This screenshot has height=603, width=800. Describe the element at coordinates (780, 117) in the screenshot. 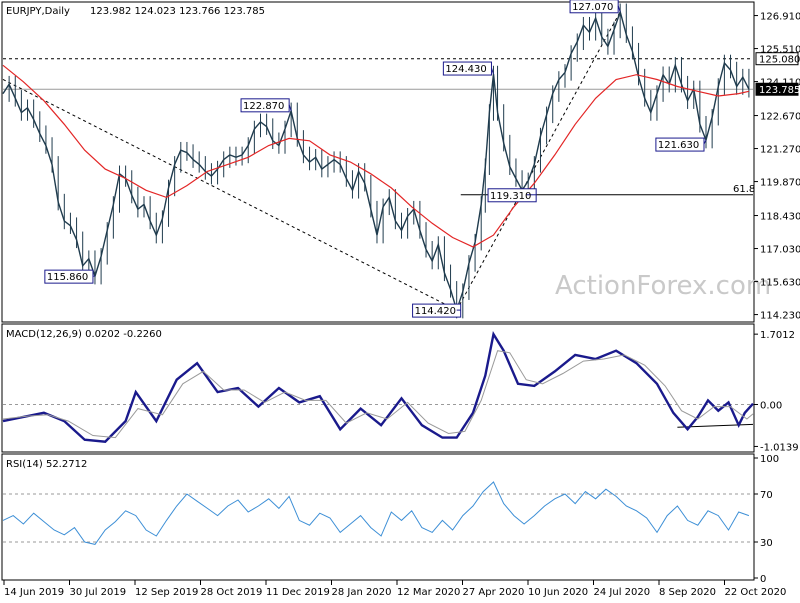

I see `price-ytick-label: 122.670` at that location.